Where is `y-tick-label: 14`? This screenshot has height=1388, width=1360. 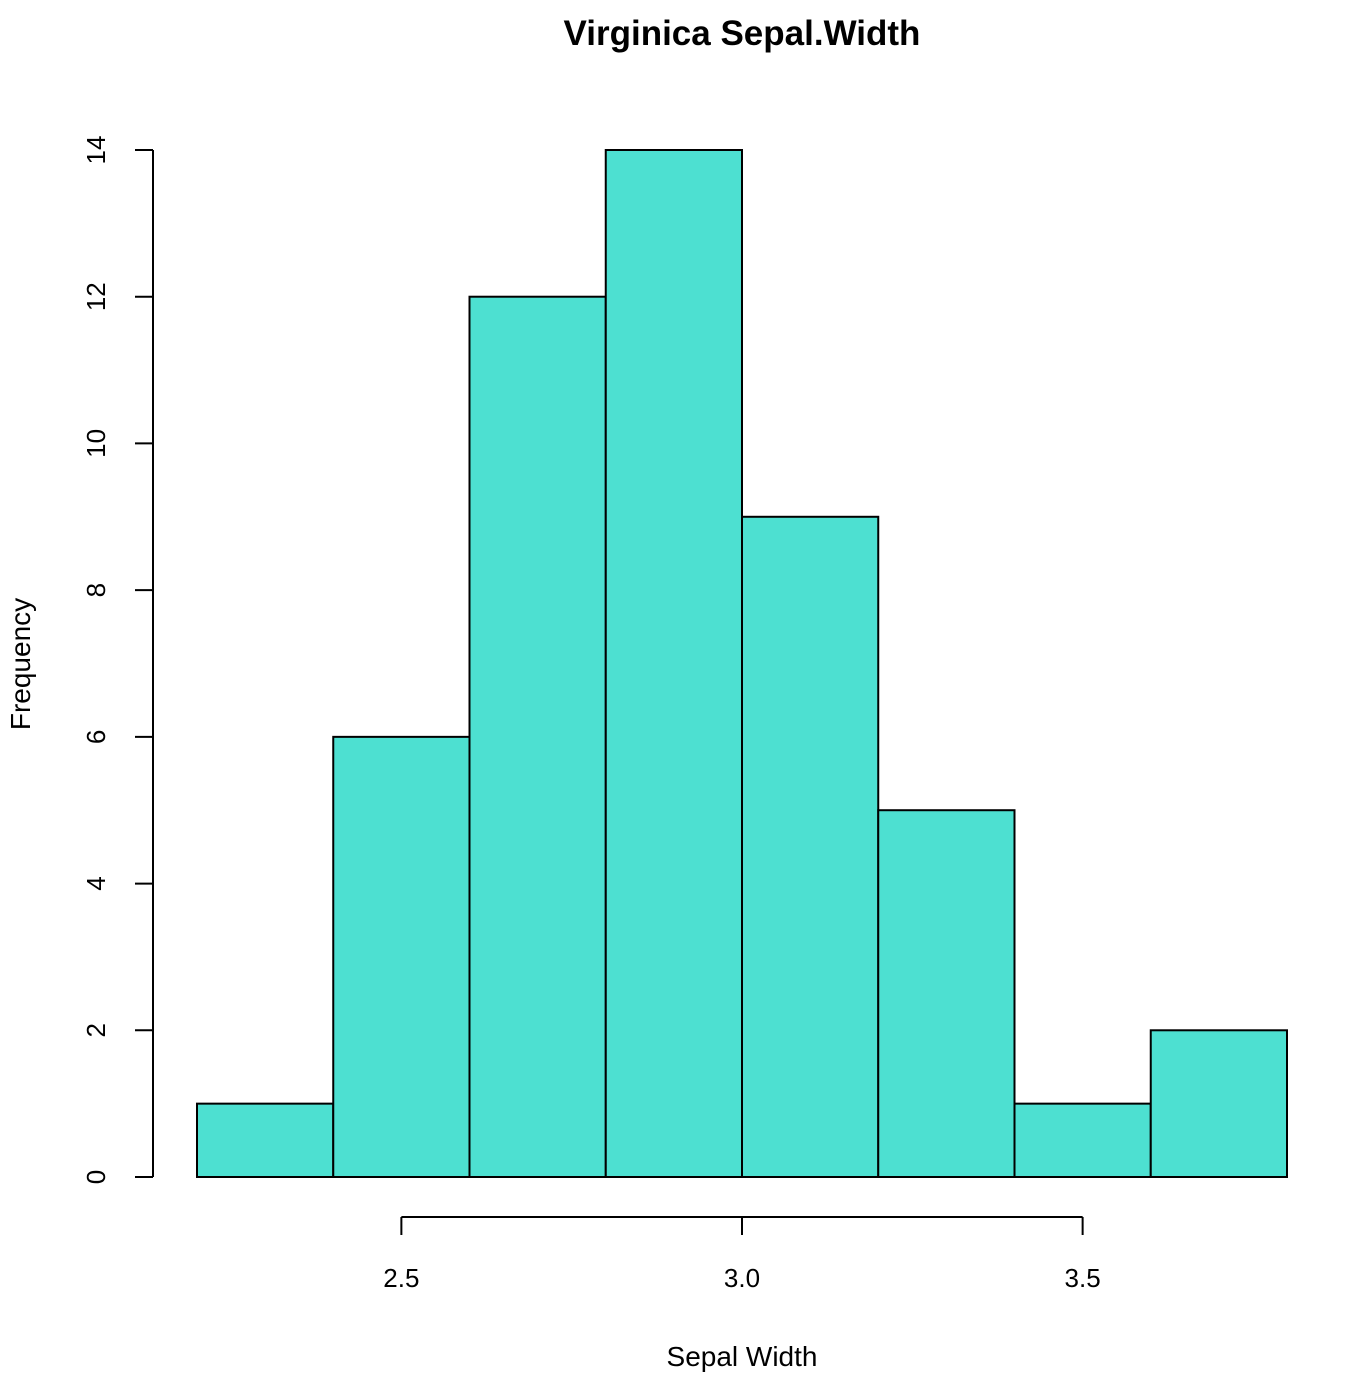 y-tick-label: 14 is located at coordinates (96, 150).